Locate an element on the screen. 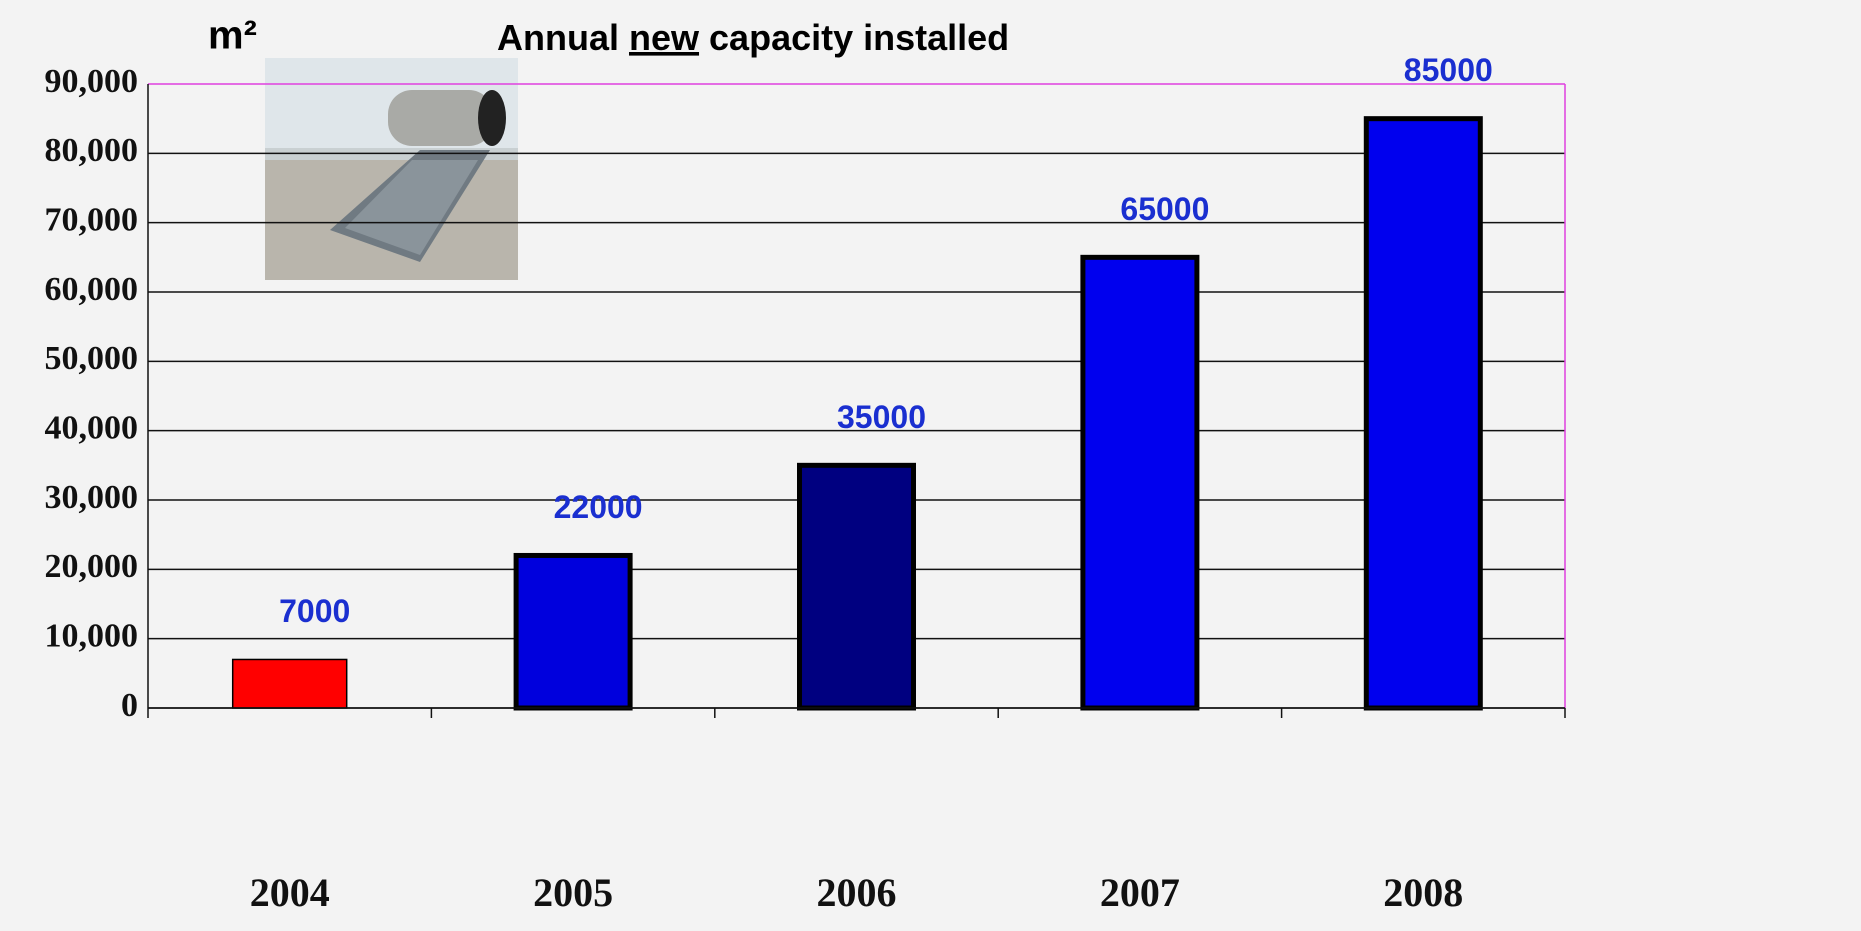  y-tick-label: 50,000 is located at coordinates (92, 358).